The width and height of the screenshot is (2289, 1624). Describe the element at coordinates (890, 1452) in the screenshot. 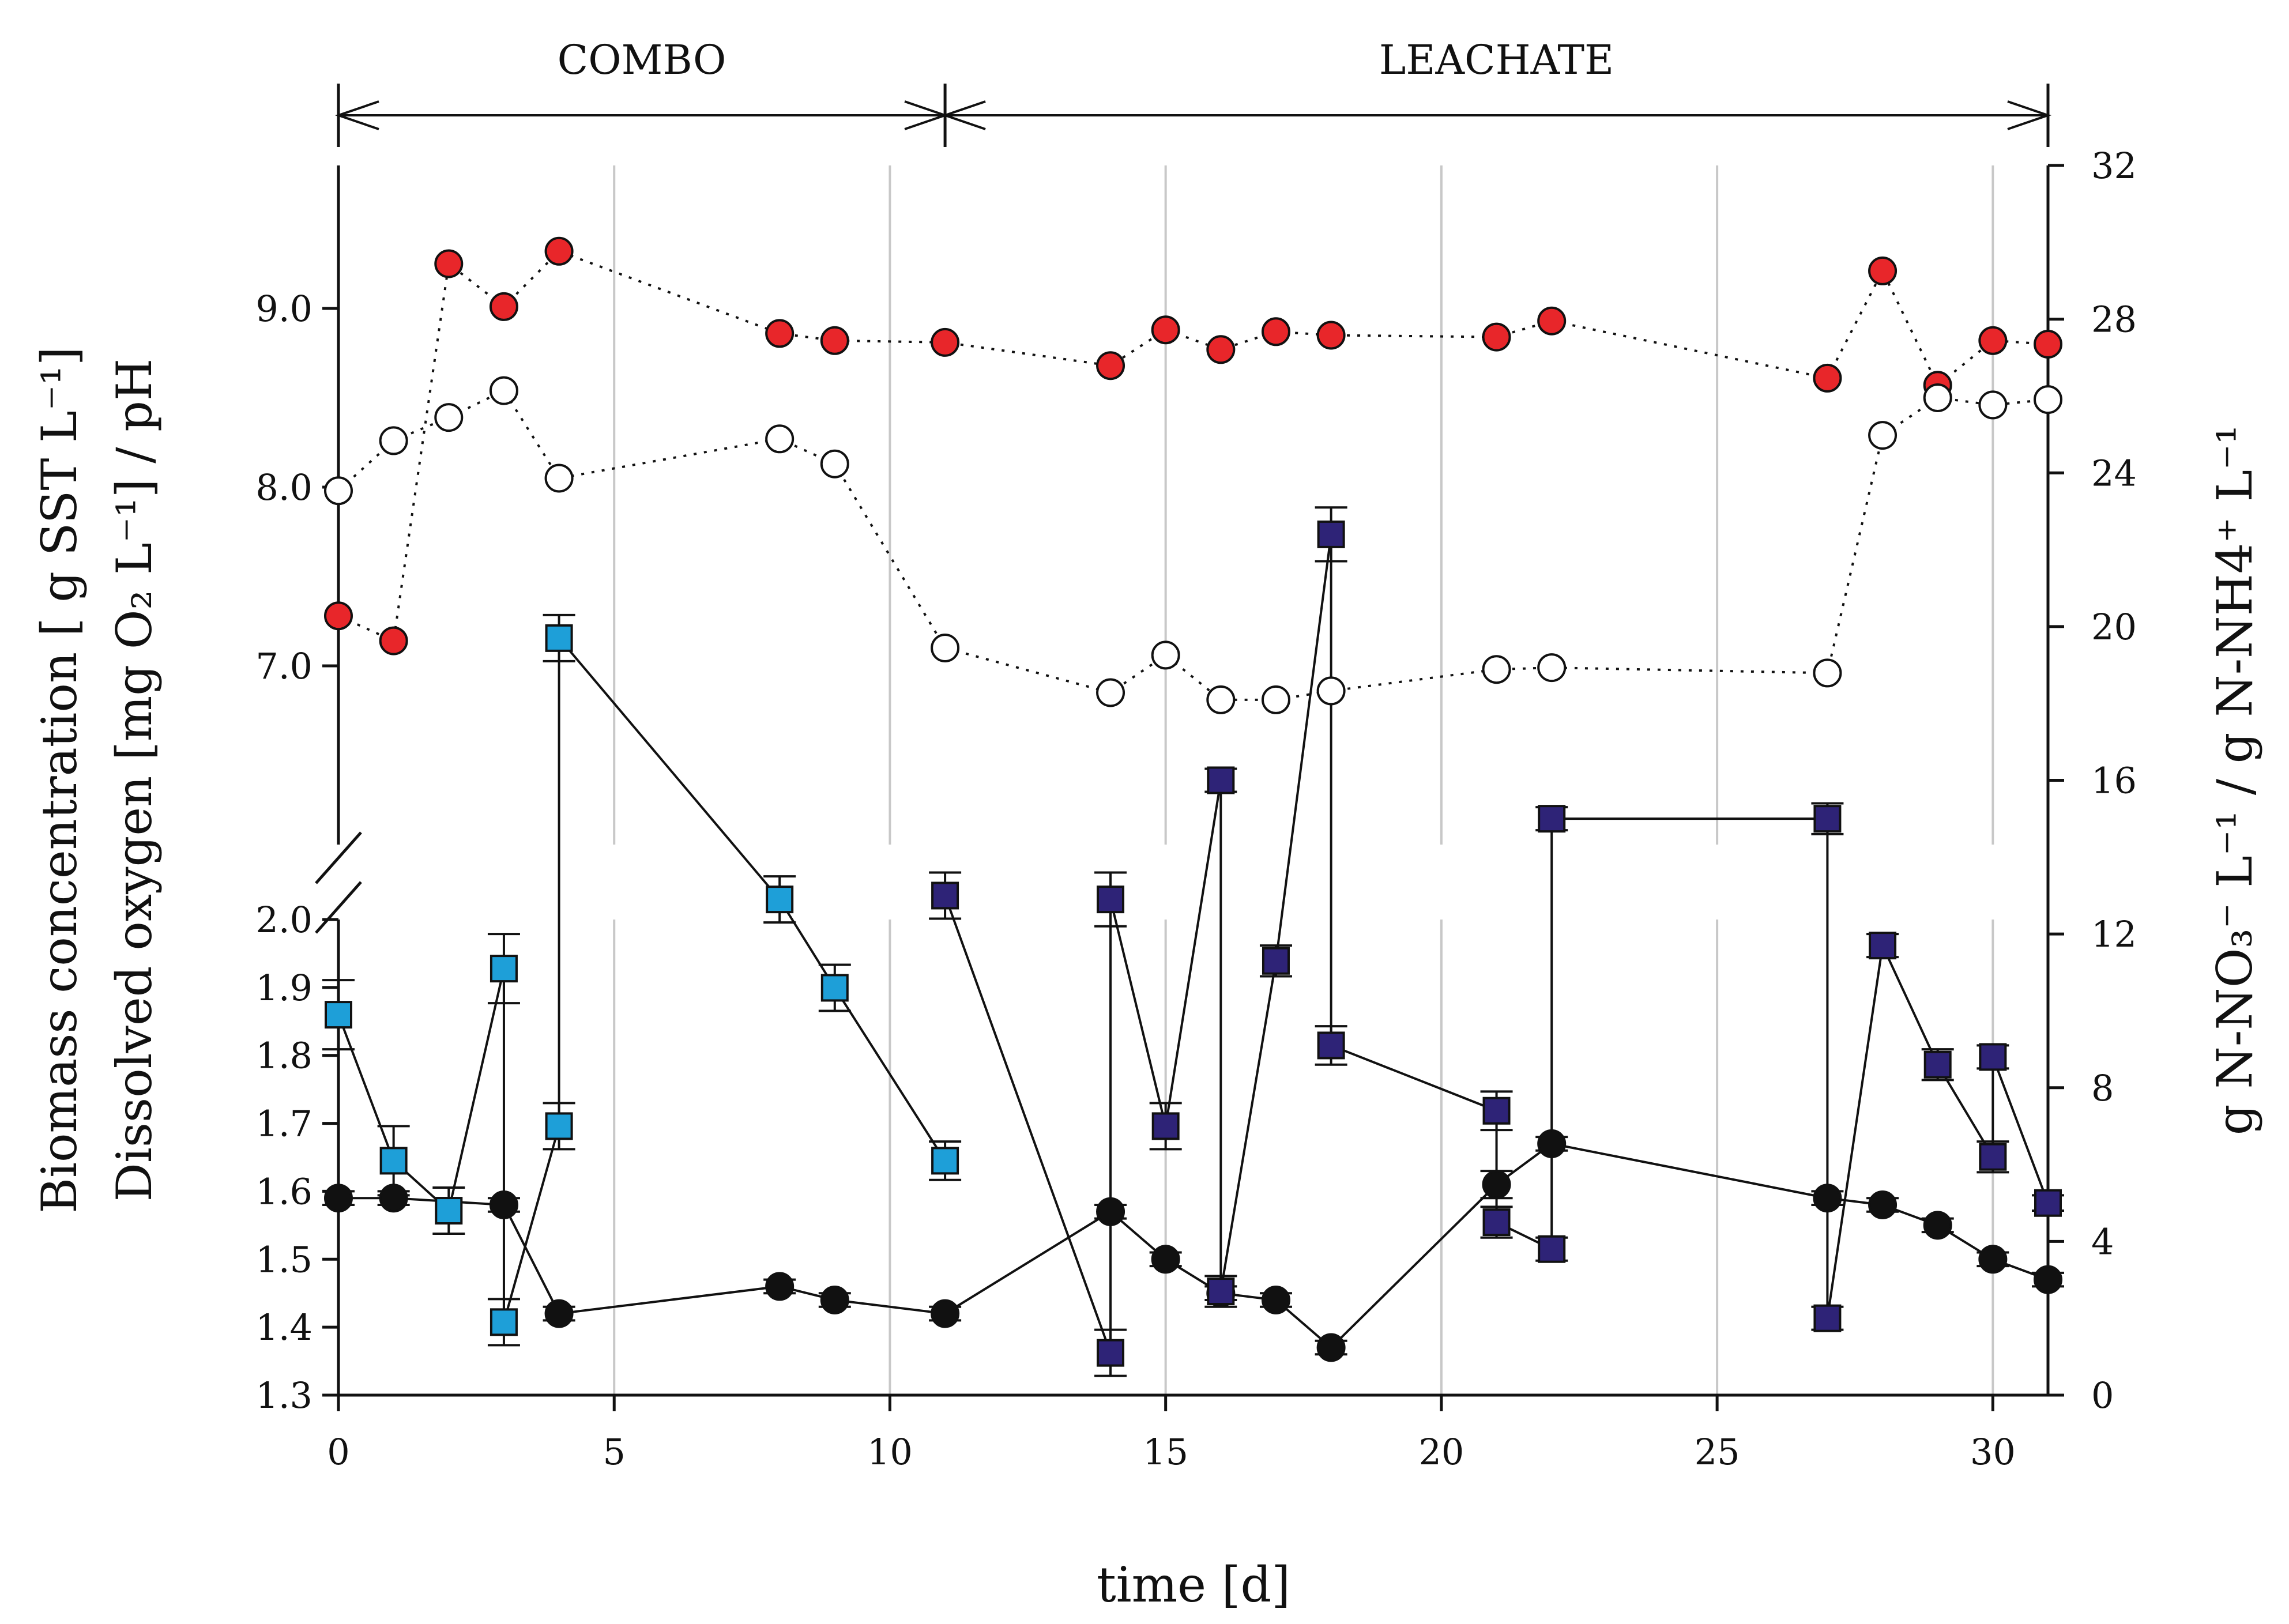

I see `x-tick-label-10: 10` at that location.